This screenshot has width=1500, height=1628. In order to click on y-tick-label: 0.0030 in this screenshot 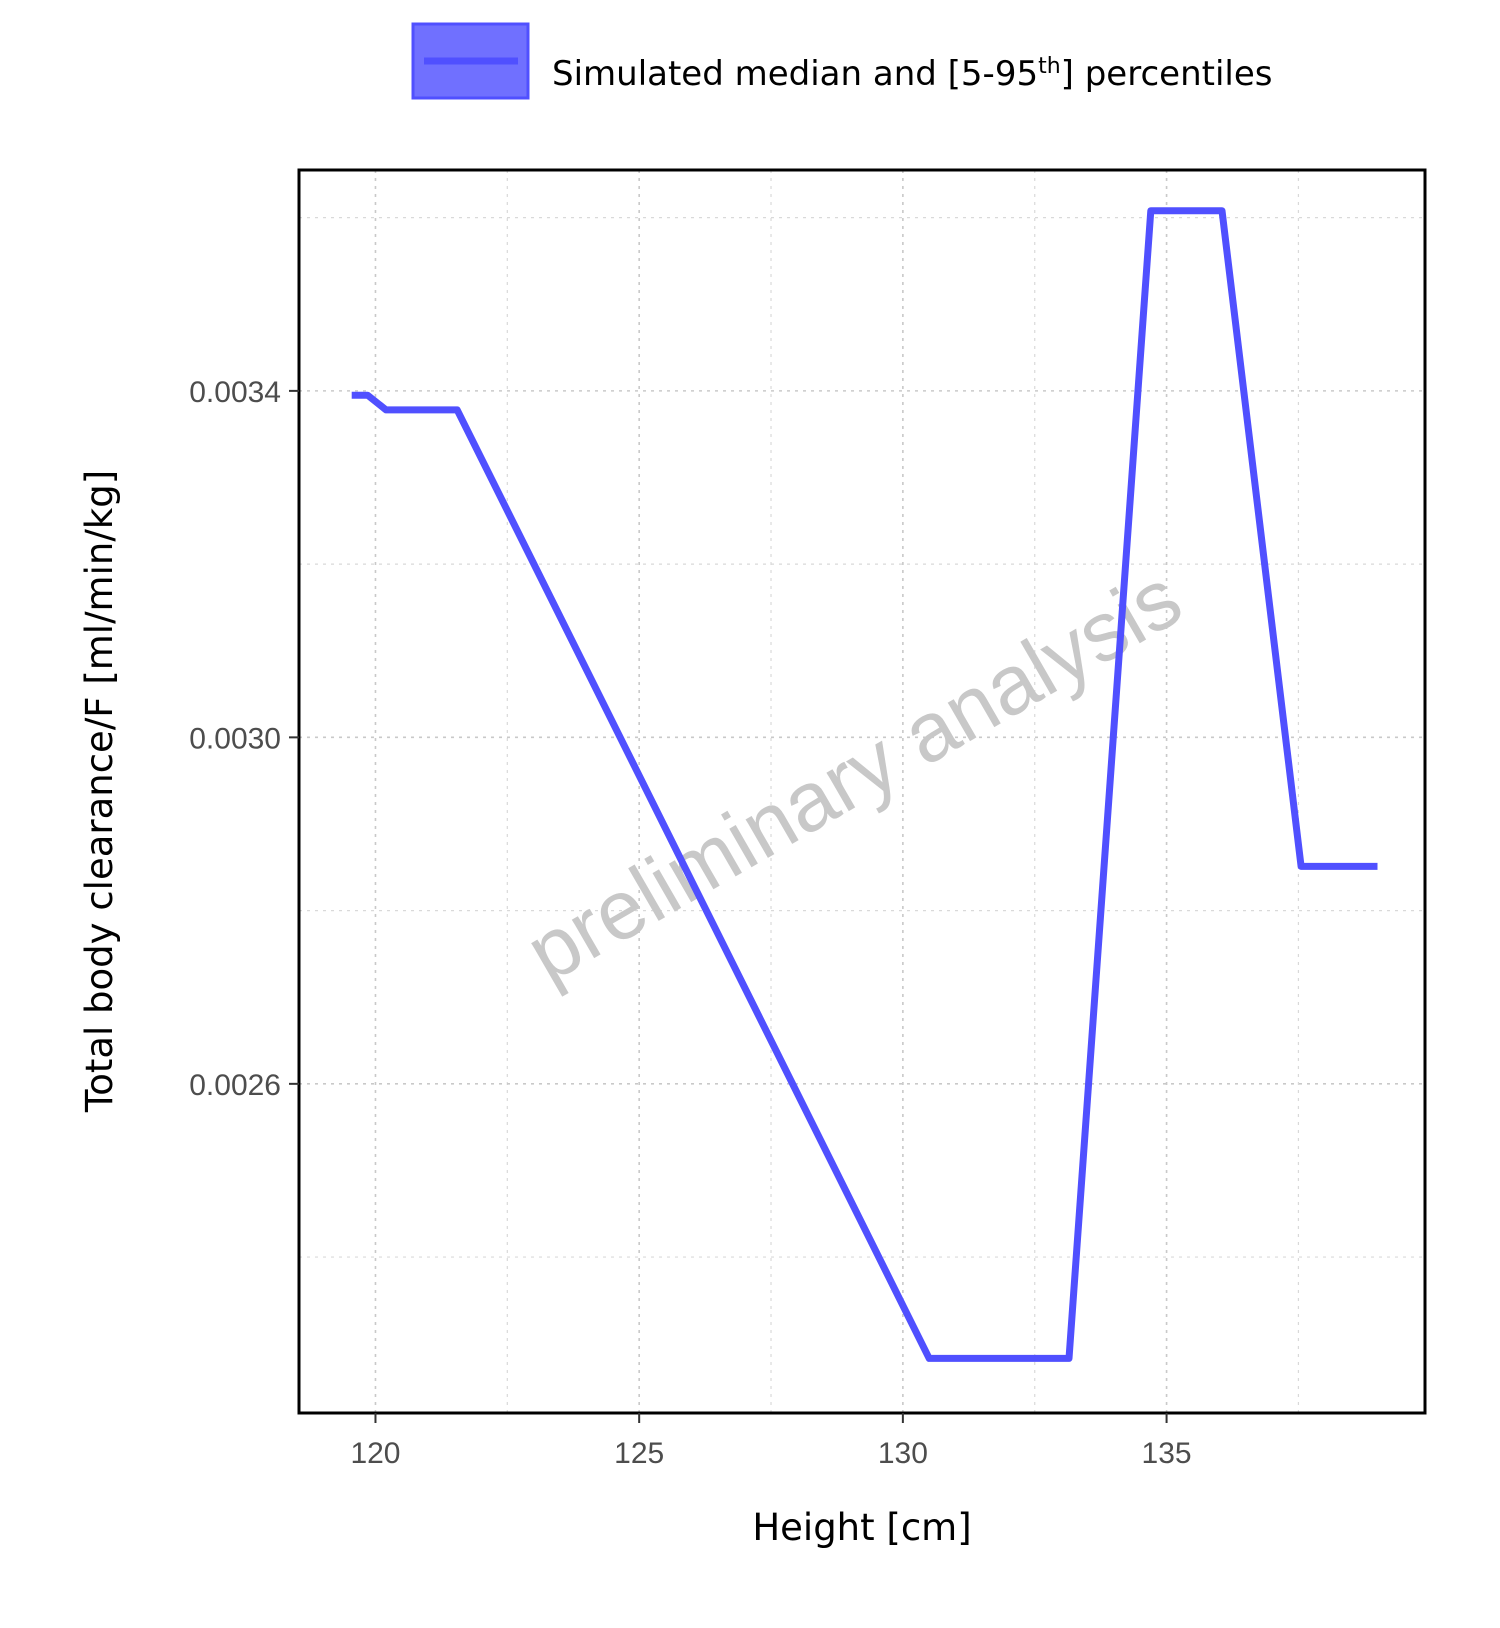, I will do `click(235, 738)`.